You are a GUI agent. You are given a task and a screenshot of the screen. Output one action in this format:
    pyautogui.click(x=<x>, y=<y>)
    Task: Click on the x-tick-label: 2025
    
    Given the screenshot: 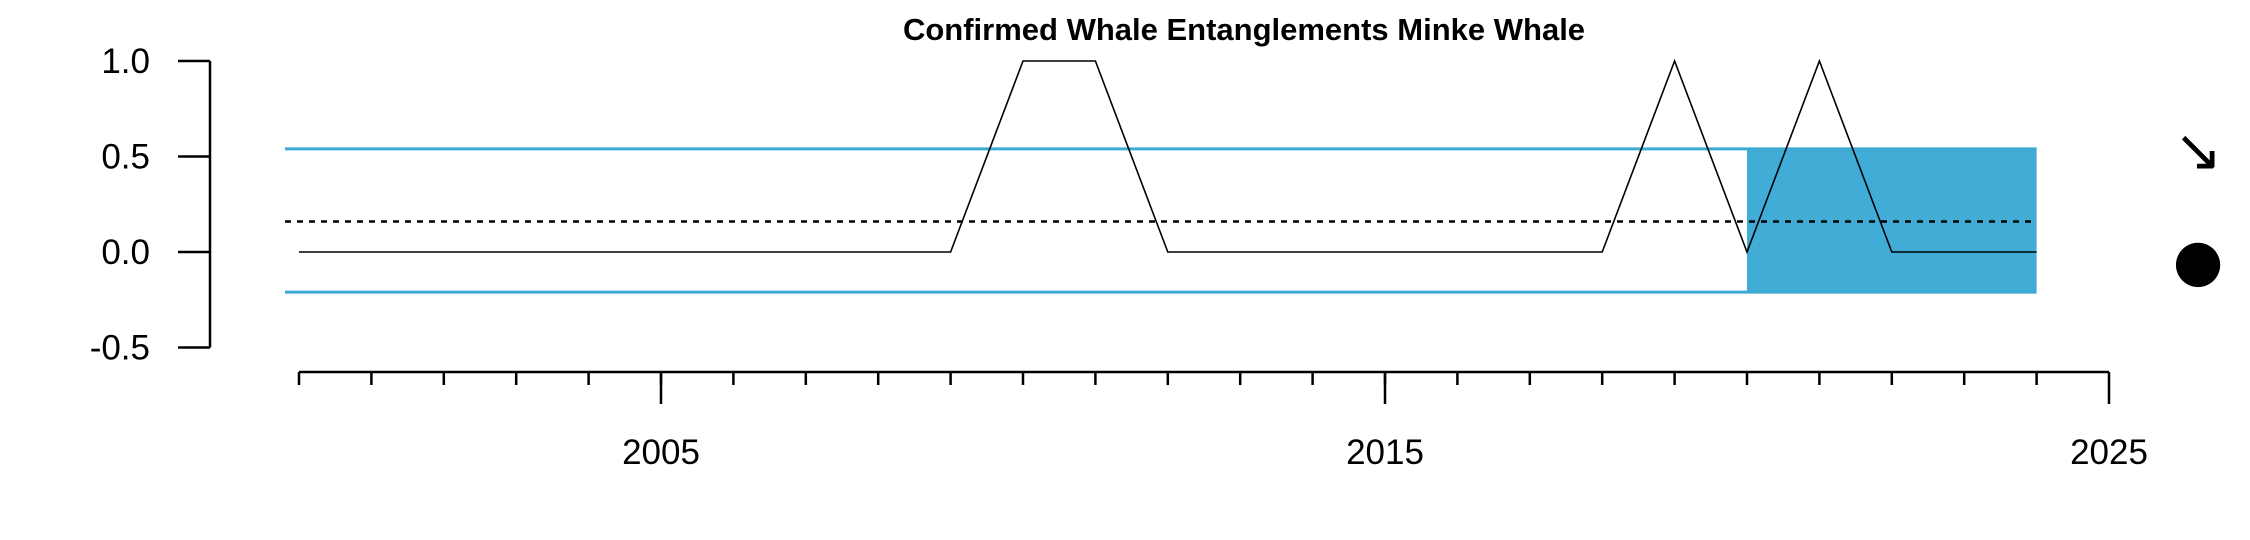 What is the action you would take?
    pyautogui.click(x=2109, y=452)
    